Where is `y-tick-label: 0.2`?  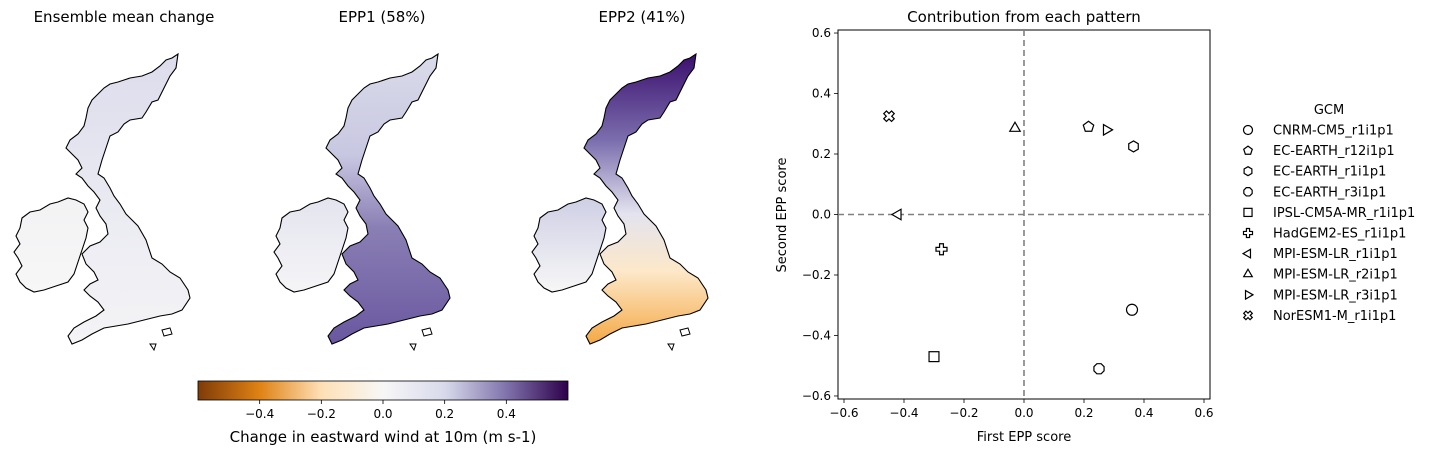
y-tick-label: 0.2 is located at coordinates (821, 154).